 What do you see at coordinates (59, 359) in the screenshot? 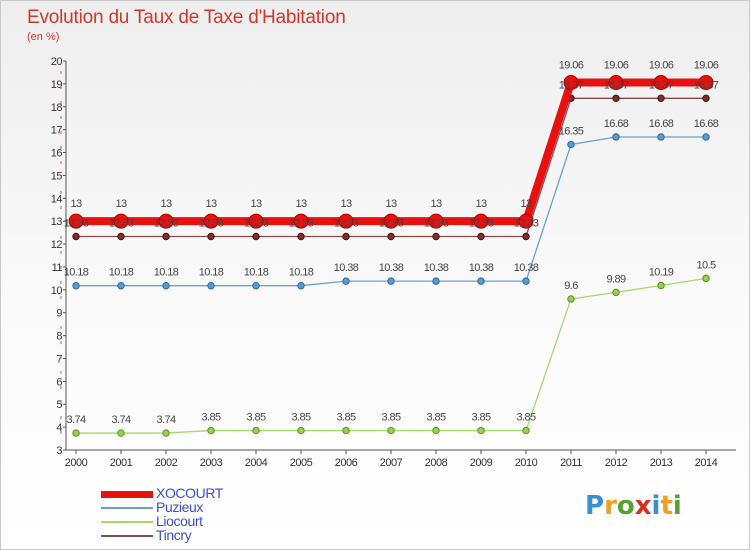
I see `y-tick-label: 7` at bounding box center [59, 359].